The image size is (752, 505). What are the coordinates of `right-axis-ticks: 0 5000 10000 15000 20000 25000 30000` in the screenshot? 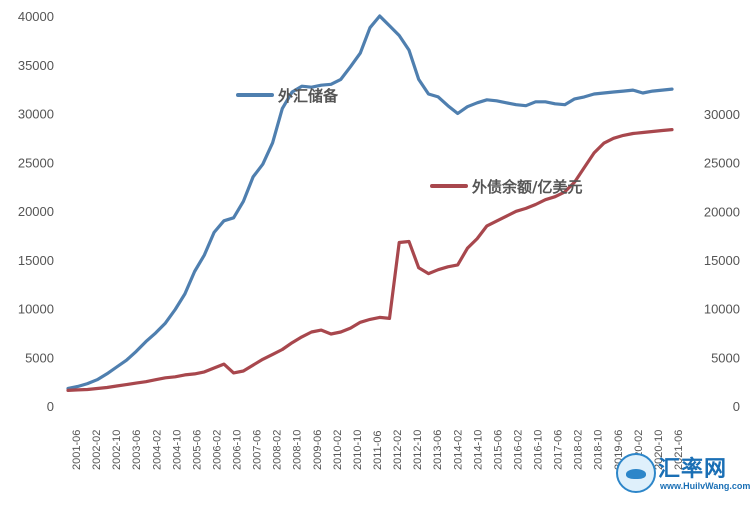 It's located at (722, 260).